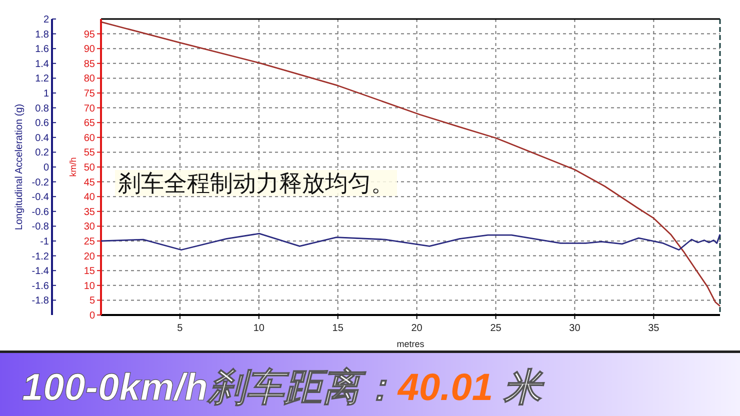 The height and width of the screenshot is (416, 740). What do you see at coordinates (90, 272) in the screenshot?
I see `y-tick-label: 15` at bounding box center [90, 272].